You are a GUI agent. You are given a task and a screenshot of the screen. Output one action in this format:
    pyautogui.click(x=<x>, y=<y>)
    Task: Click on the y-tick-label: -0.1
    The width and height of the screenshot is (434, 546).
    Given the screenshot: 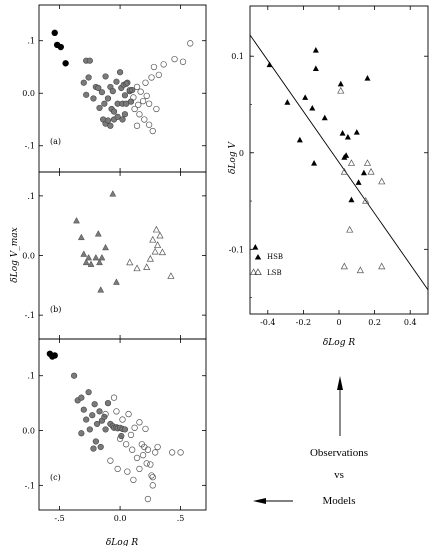 What is the action you would take?
    pyautogui.click(x=236, y=249)
    